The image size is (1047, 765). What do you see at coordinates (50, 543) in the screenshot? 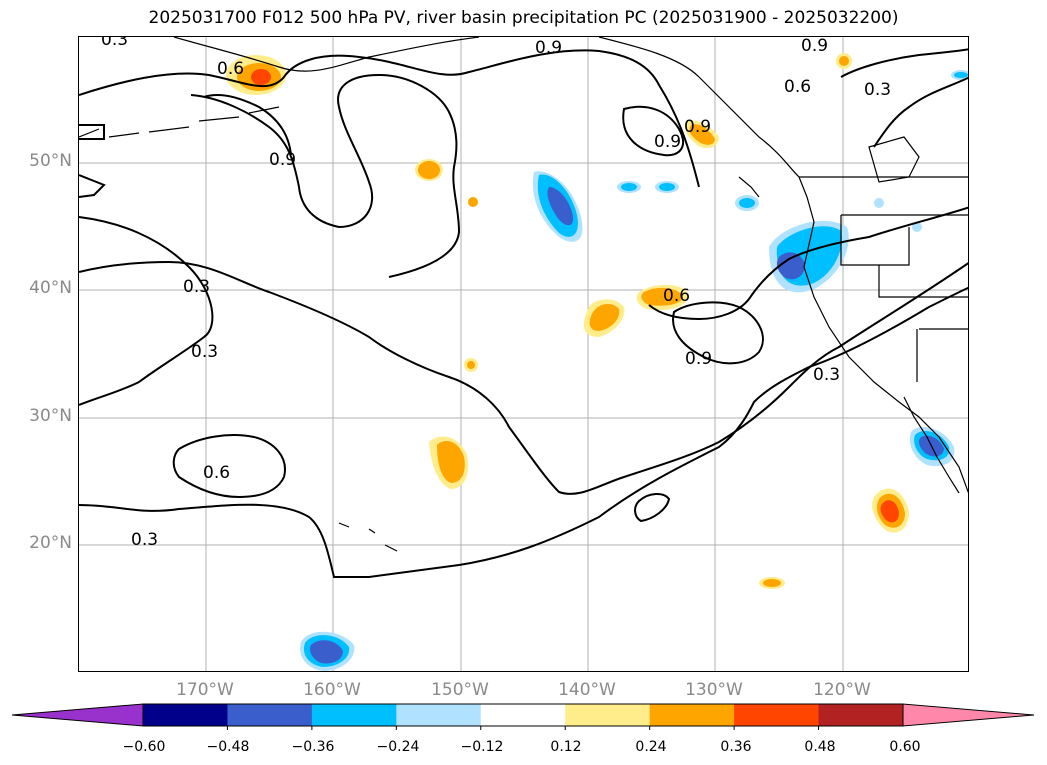
I see `lat-label-20n: 20°N` at bounding box center [50, 543].